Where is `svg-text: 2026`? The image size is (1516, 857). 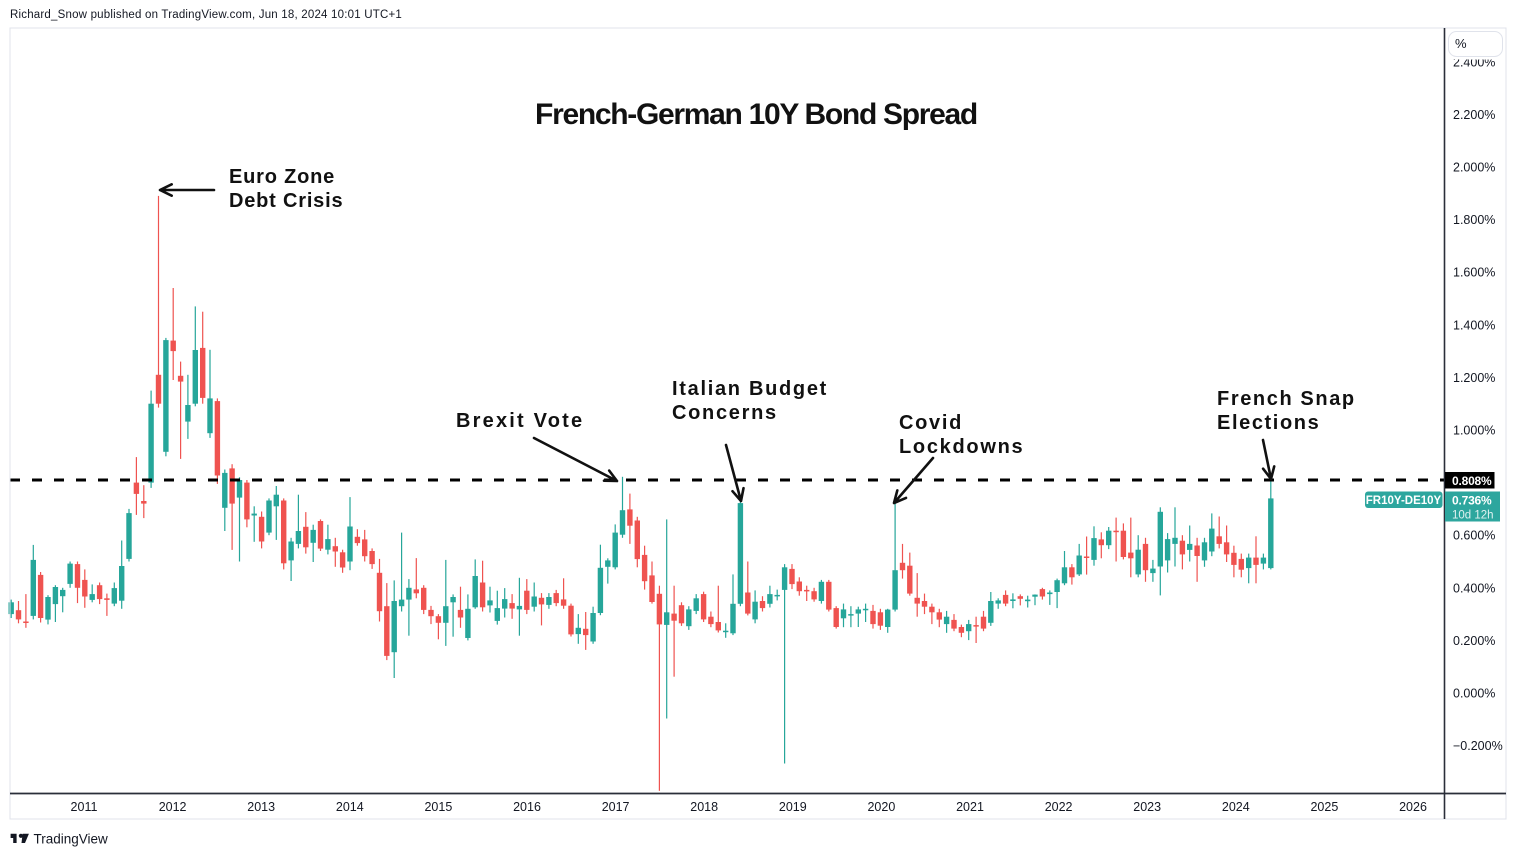 svg-text: 2026 is located at coordinates (1413, 807).